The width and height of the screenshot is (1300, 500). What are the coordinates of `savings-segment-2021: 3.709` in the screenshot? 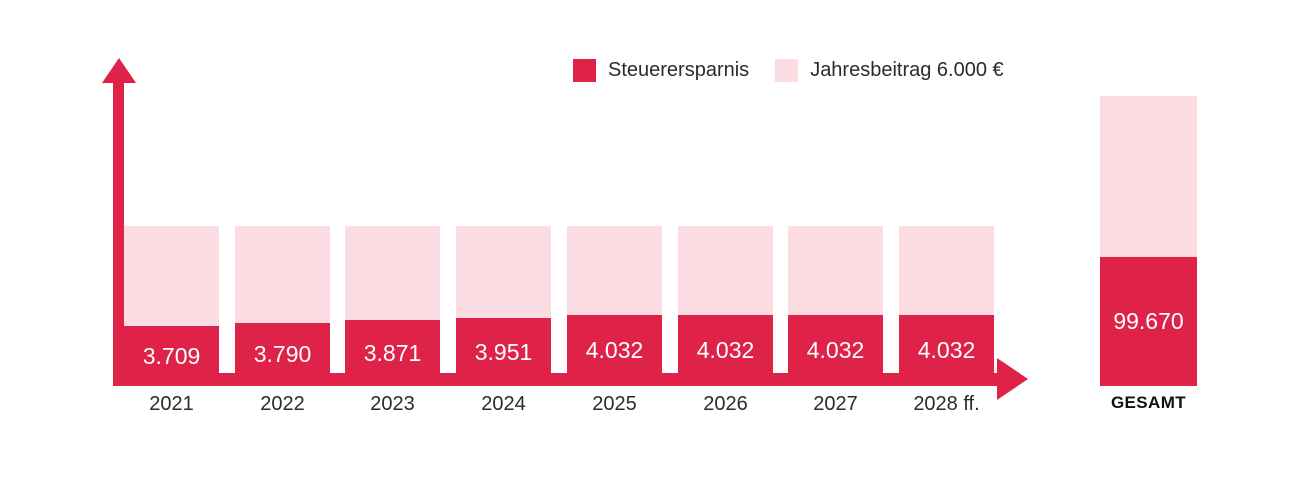 It's located at (171, 356).